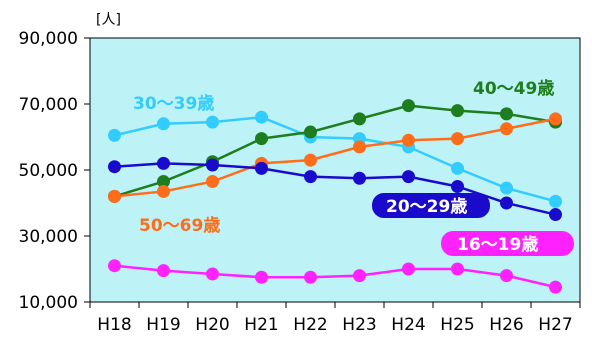 The image size is (592, 340). I want to click on x-tick-label: H27, so click(555, 325).